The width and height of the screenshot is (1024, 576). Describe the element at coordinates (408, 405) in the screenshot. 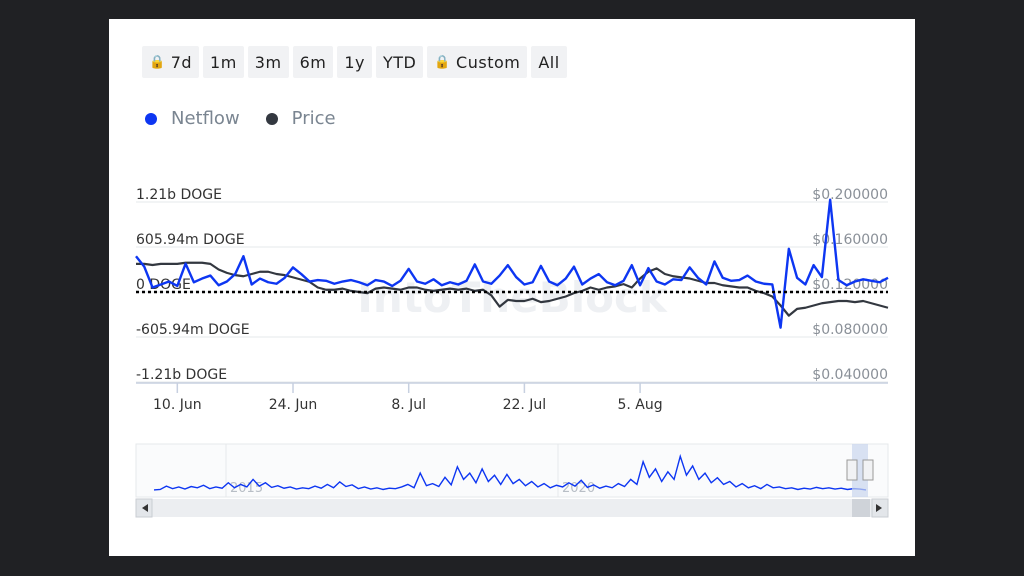

I see `x-axis-tick-label: 8. Jul` at that location.